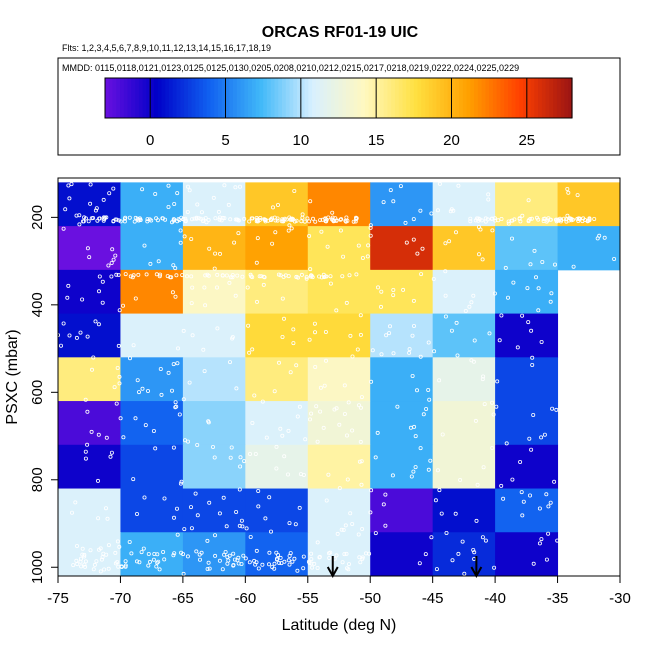 The image size is (650, 655). What do you see at coordinates (620, 598) in the screenshot?
I see `x-tick-label: -30` at bounding box center [620, 598].